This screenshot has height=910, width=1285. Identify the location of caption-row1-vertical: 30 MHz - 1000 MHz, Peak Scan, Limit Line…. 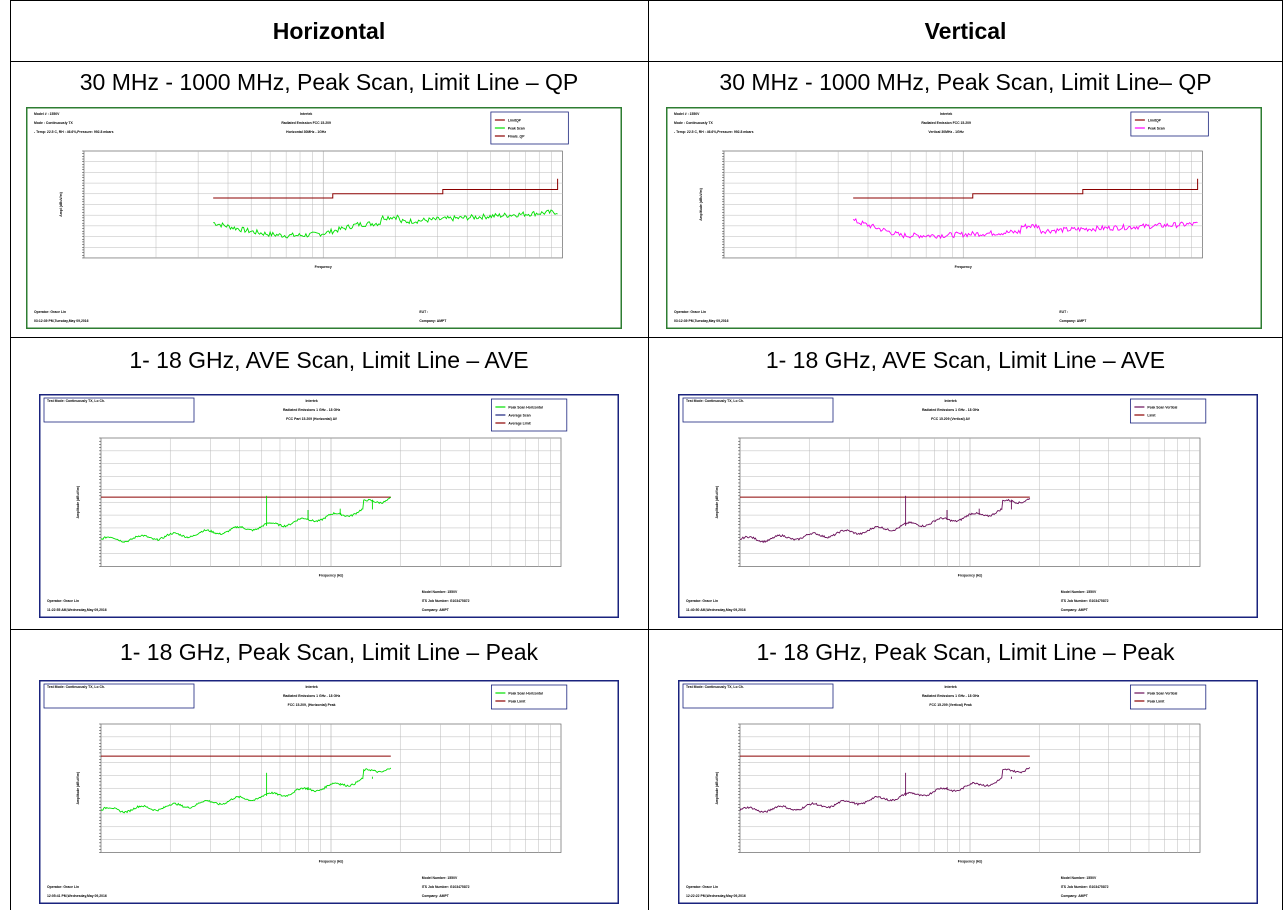
(965, 81).